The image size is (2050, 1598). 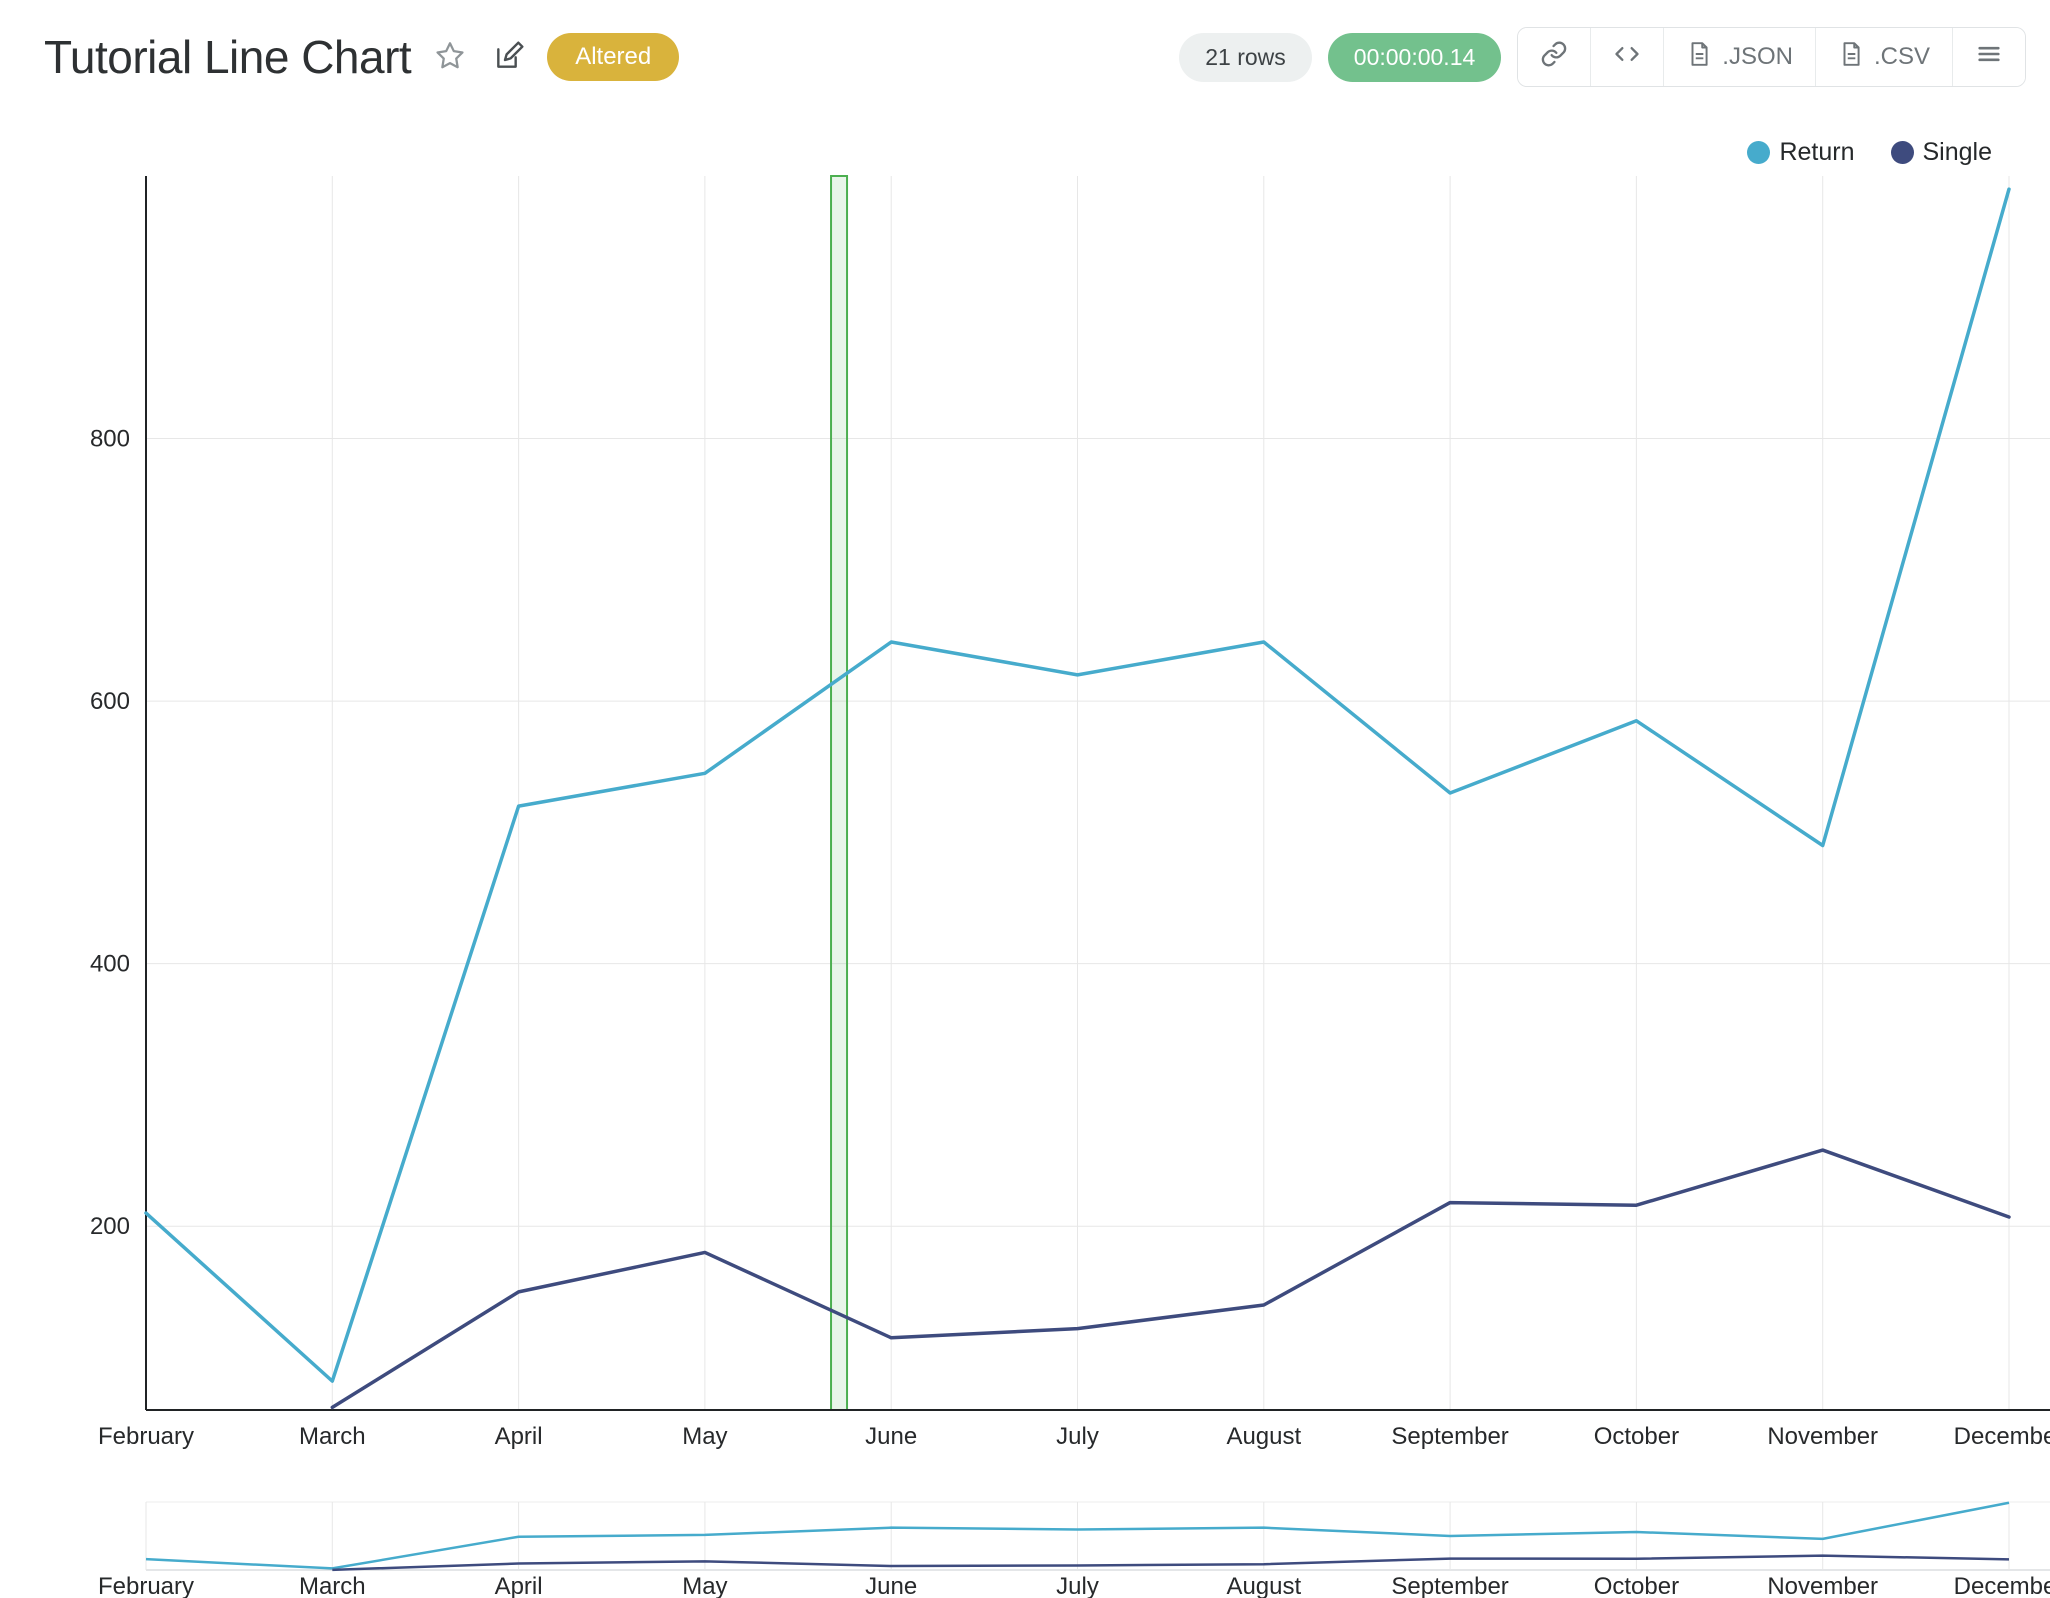 What do you see at coordinates (110, 1226) in the screenshot?
I see `svg-text: 200` at bounding box center [110, 1226].